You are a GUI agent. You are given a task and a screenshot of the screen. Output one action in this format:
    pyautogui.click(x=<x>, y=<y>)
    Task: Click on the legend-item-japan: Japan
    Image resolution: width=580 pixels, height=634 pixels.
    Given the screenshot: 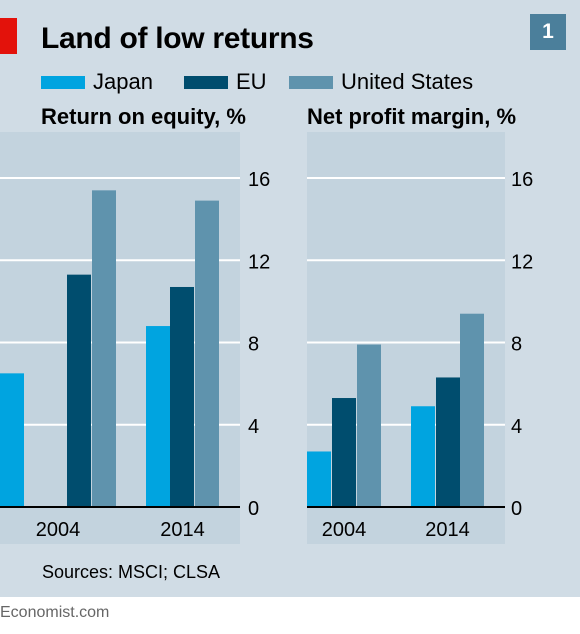 What is the action you would take?
    pyautogui.click(x=97, y=82)
    